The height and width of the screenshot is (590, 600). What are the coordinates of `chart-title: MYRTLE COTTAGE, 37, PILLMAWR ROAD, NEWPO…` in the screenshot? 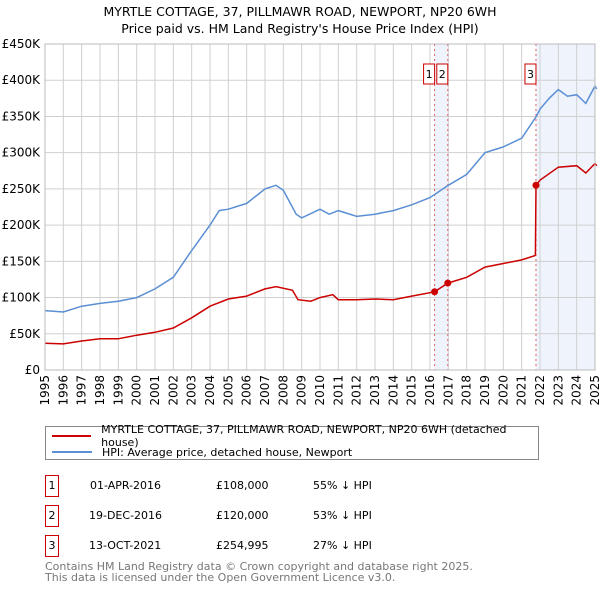 It's located at (300, 11).